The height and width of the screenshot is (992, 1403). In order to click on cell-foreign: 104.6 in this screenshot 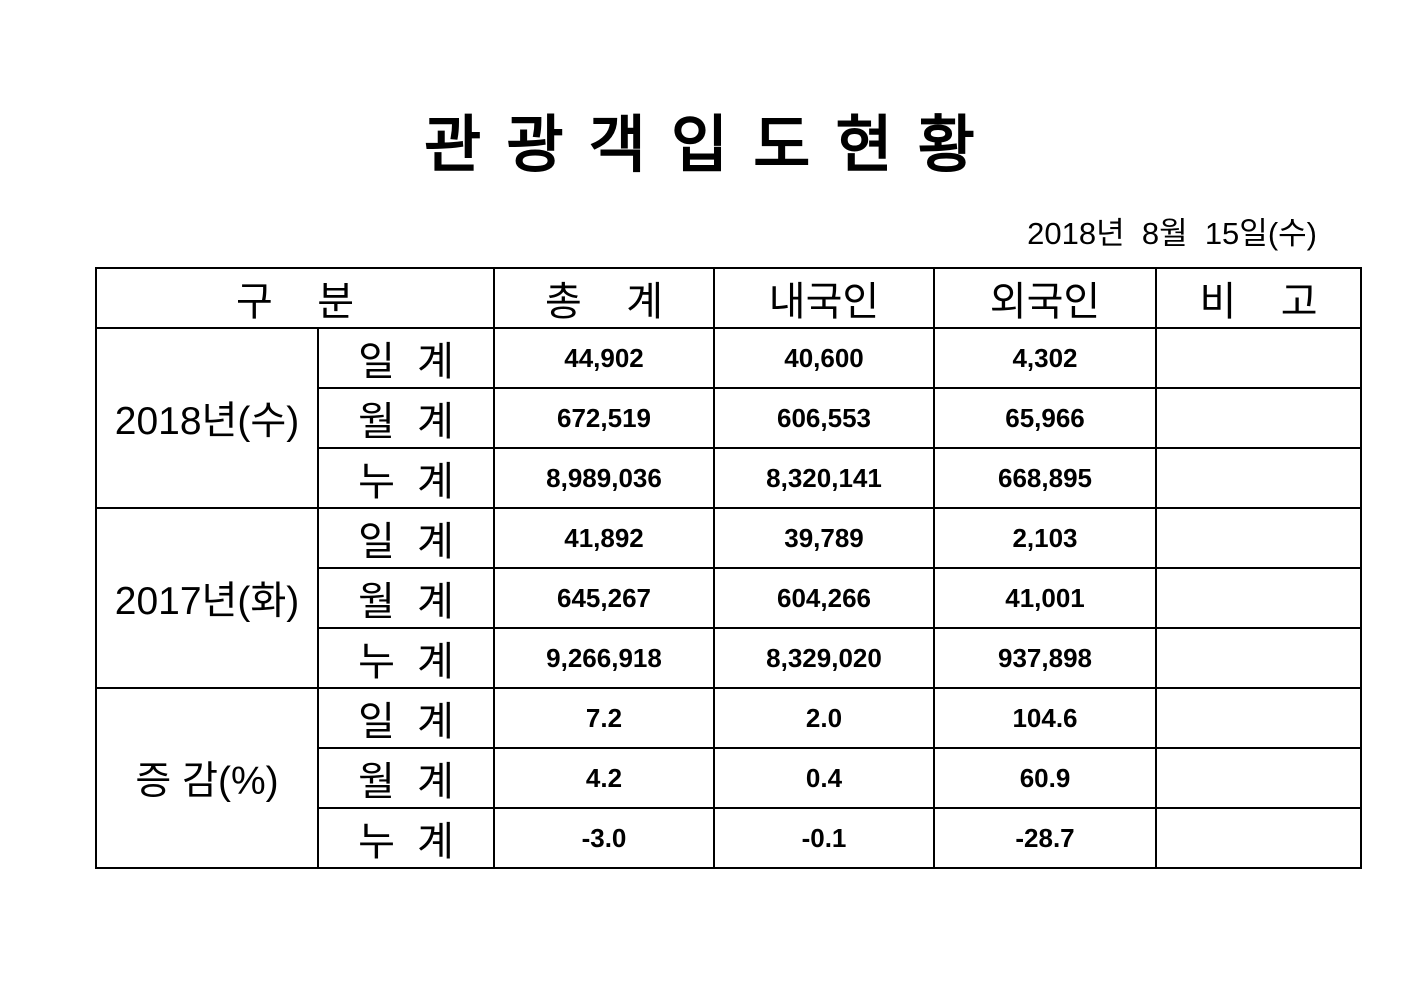, I will do `click(1045, 718)`.